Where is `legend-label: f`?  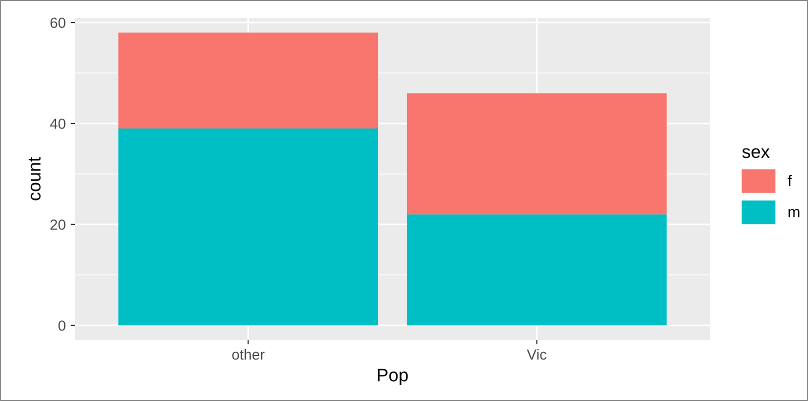 legend-label: f is located at coordinates (790, 180).